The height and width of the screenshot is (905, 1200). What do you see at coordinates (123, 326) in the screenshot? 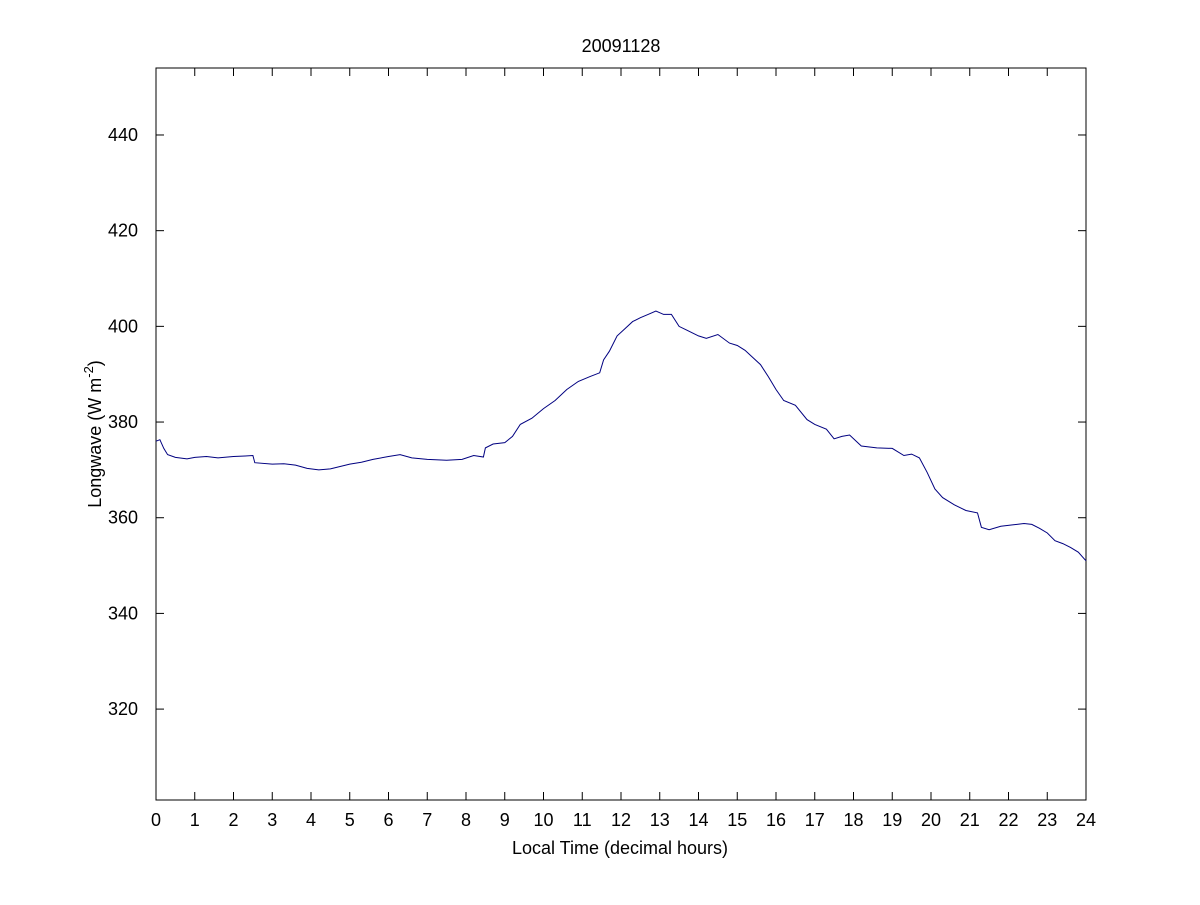
I see `y-tick-label: 400` at bounding box center [123, 326].